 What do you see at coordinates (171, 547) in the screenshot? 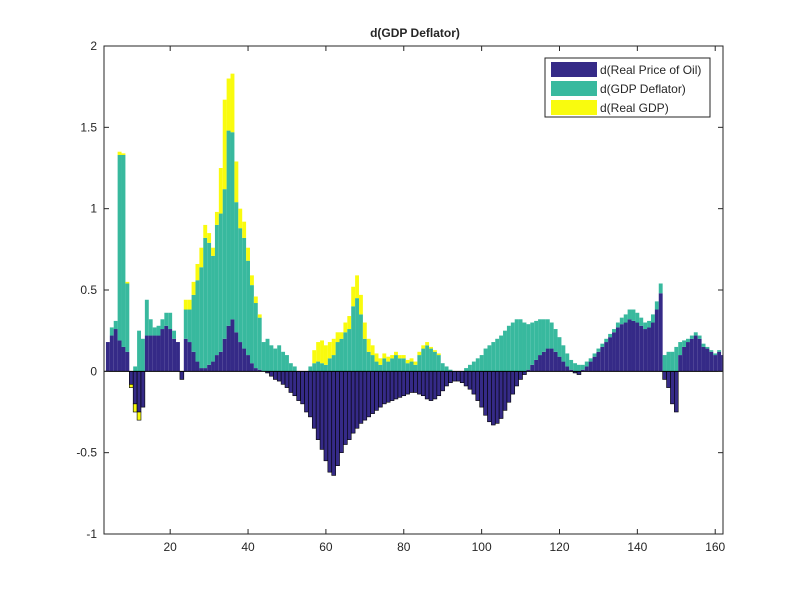
I see `x-tick-label: 20` at bounding box center [171, 547].